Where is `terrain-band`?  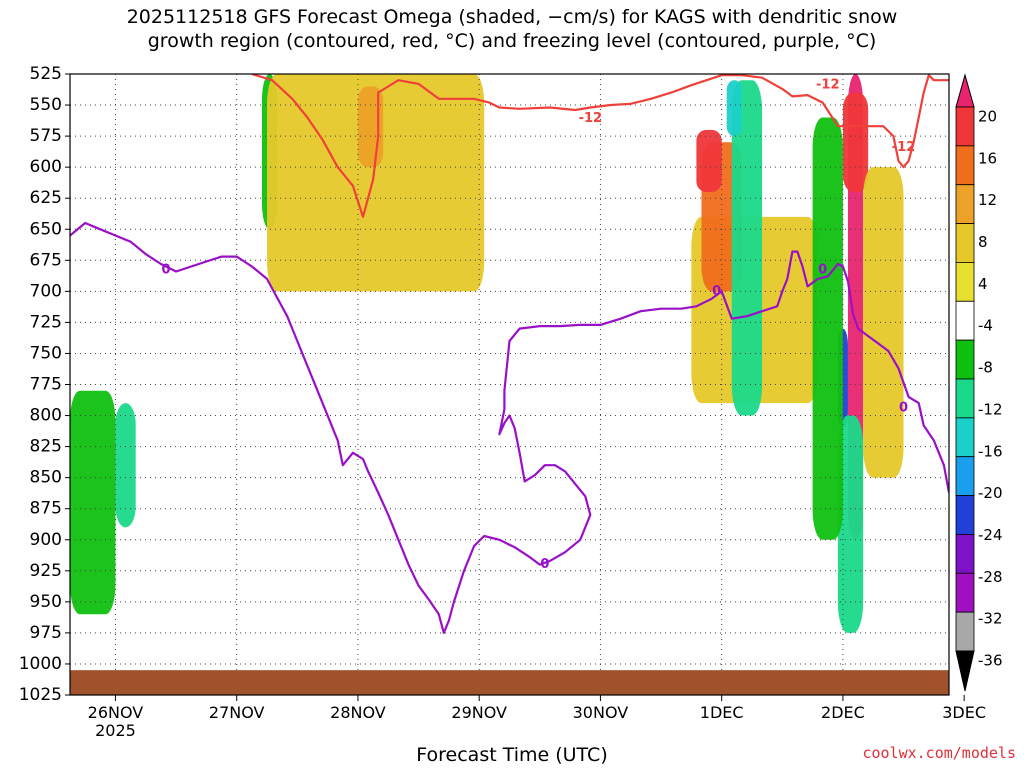
terrain-band is located at coordinates (509, 682).